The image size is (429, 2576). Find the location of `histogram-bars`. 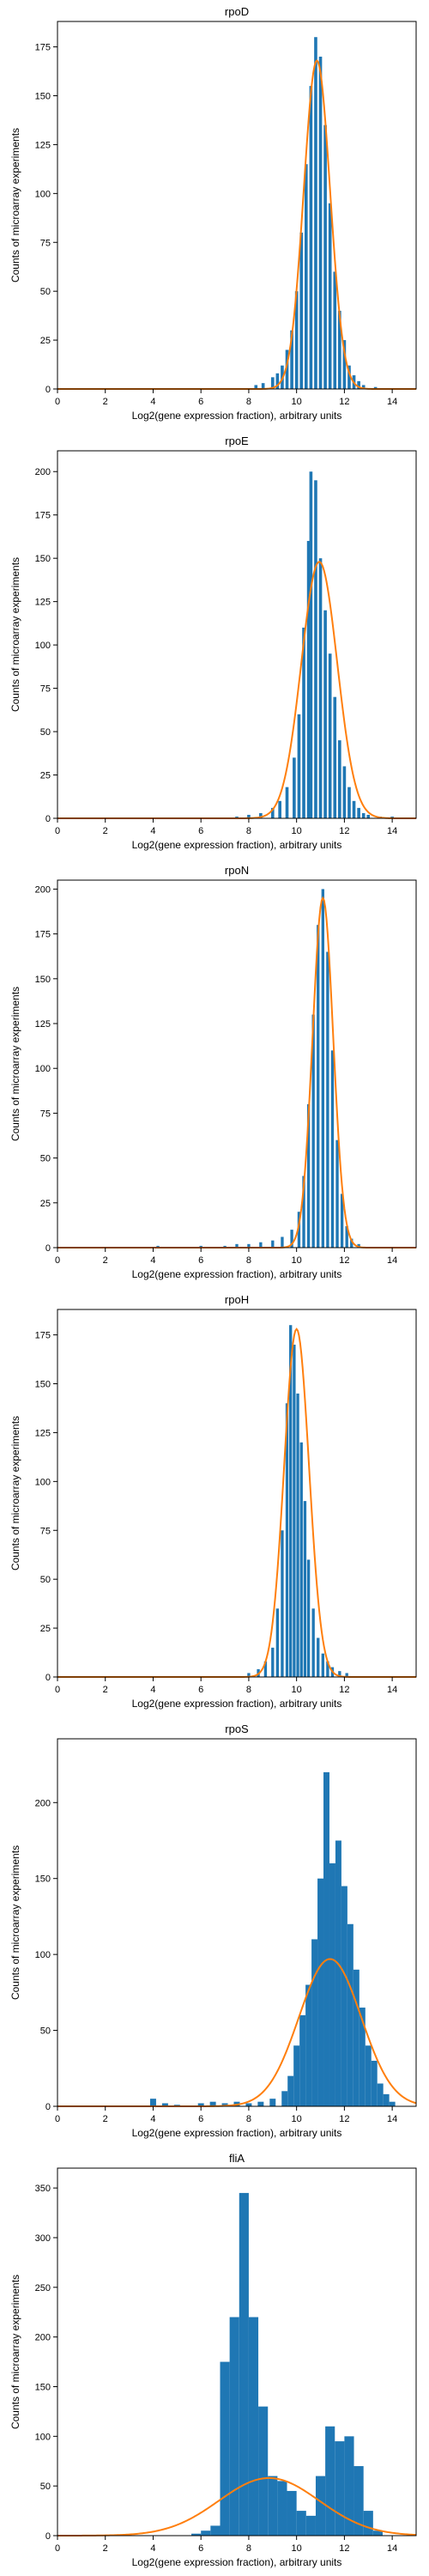

histogram-bars is located at coordinates (316, 213).